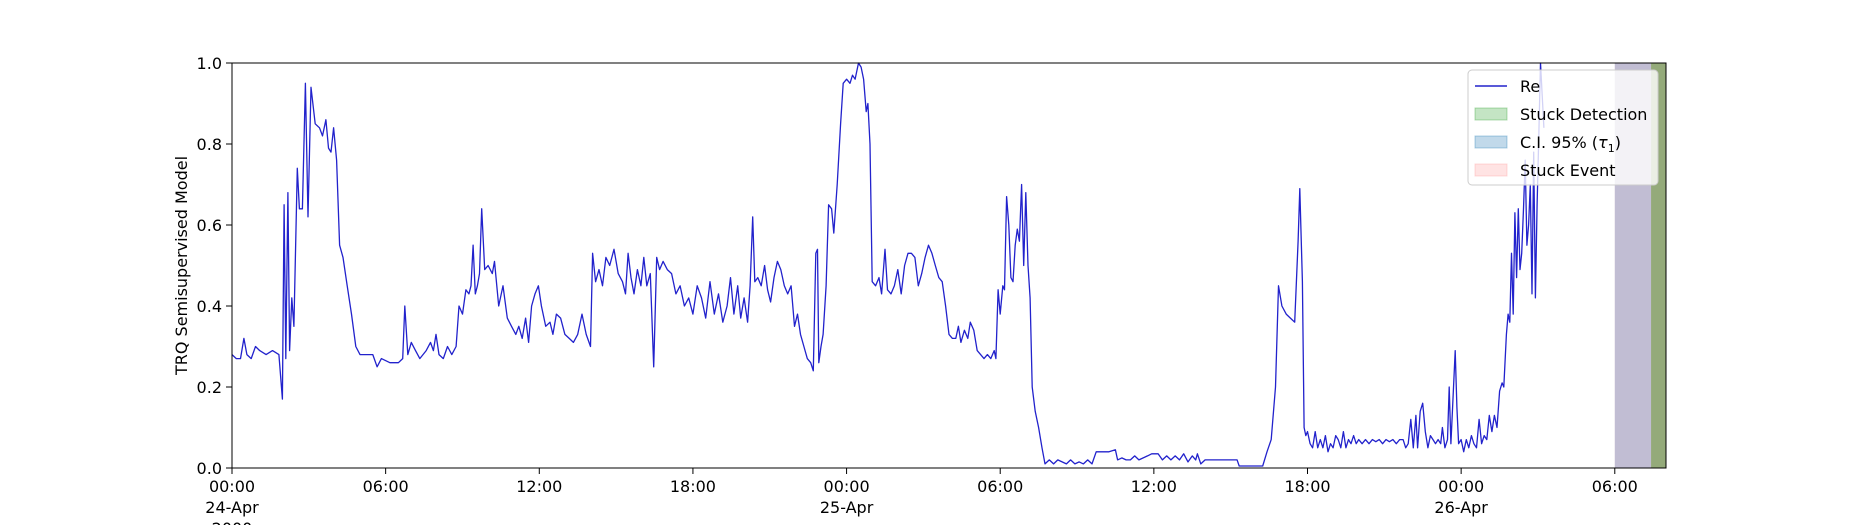 The height and width of the screenshot is (525, 1850). Describe the element at coordinates (1583, 114) in the screenshot. I see `legend-label-1: Stuck Detection` at that location.